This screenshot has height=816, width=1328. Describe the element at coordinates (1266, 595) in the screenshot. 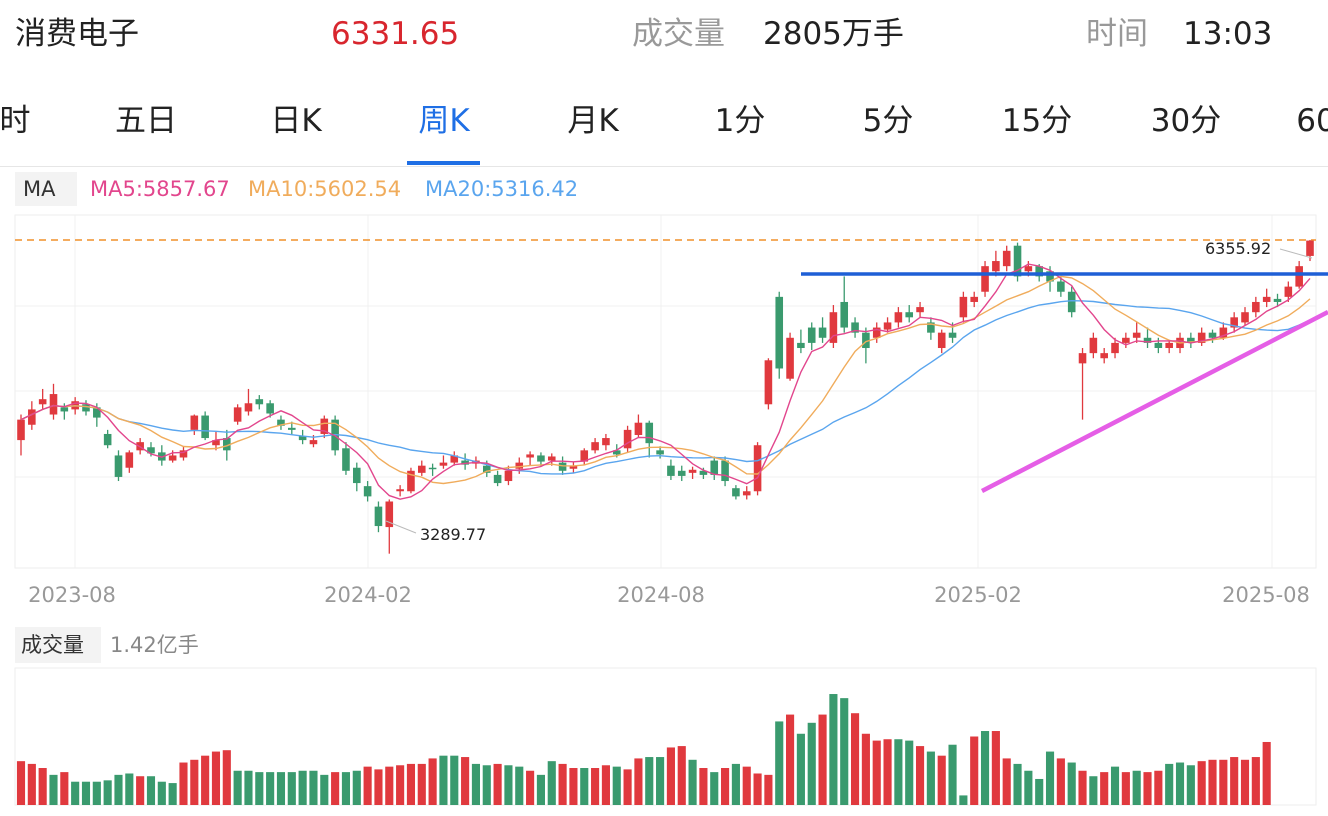

I see `x-tick-label: 2025-08` at that location.